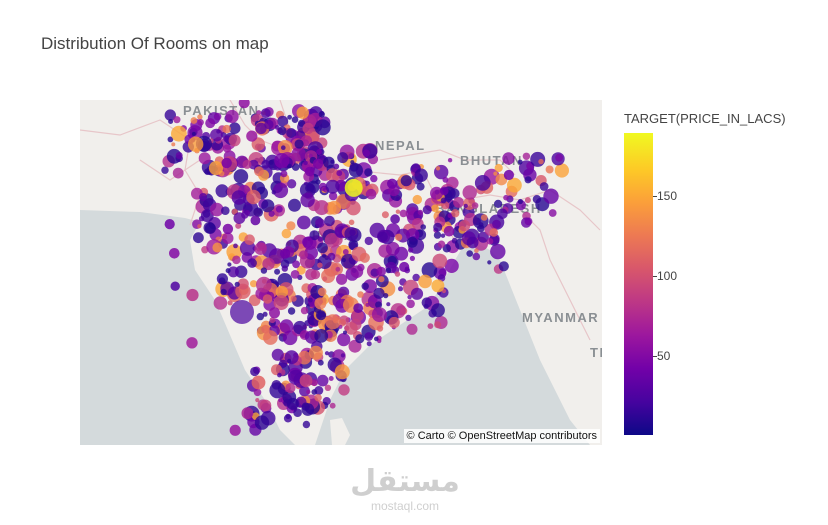 The image size is (828, 525). I want to click on label-myanmar: MYANMAR, so click(560, 317).